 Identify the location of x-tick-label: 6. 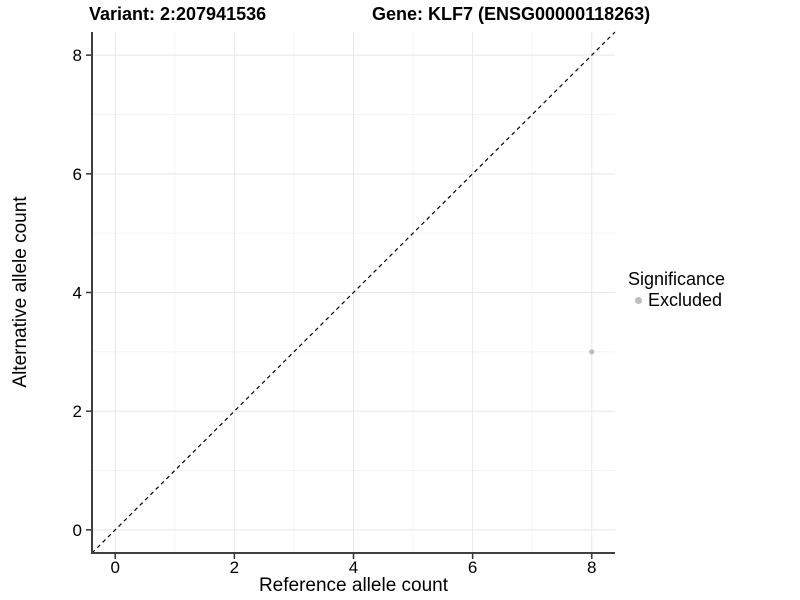
(472, 567).